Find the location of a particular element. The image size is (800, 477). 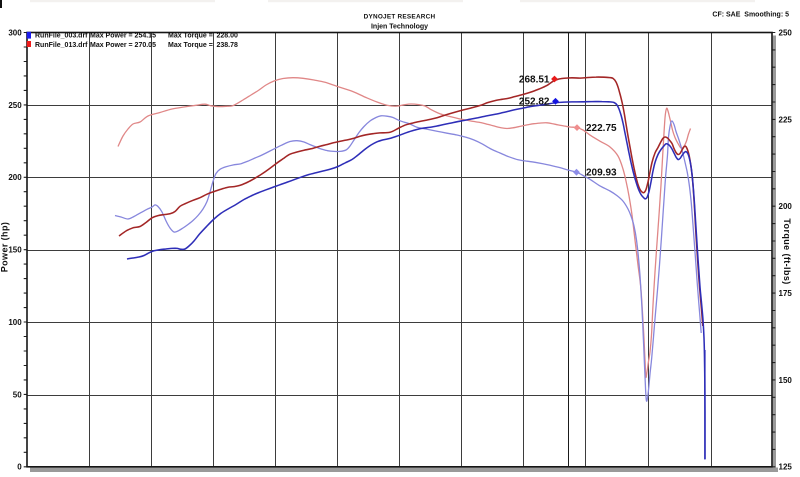

svg-text: Max Power = 254.15 is located at coordinates (123, 35).